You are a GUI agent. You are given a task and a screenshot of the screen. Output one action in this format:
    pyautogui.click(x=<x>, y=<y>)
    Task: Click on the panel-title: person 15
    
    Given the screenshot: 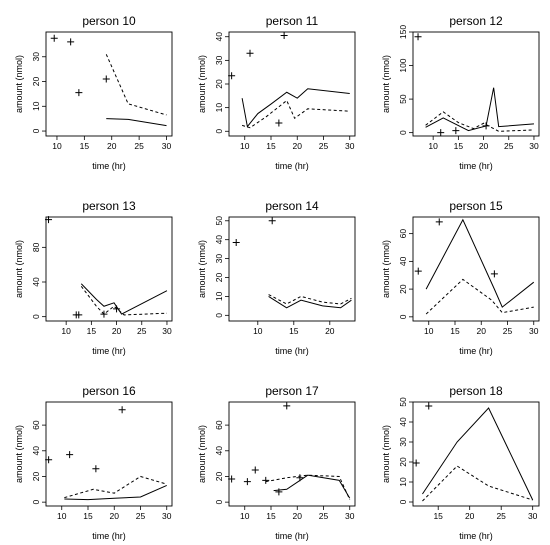 What is the action you would take?
    pyautogui.click(x=476, y=206)
    